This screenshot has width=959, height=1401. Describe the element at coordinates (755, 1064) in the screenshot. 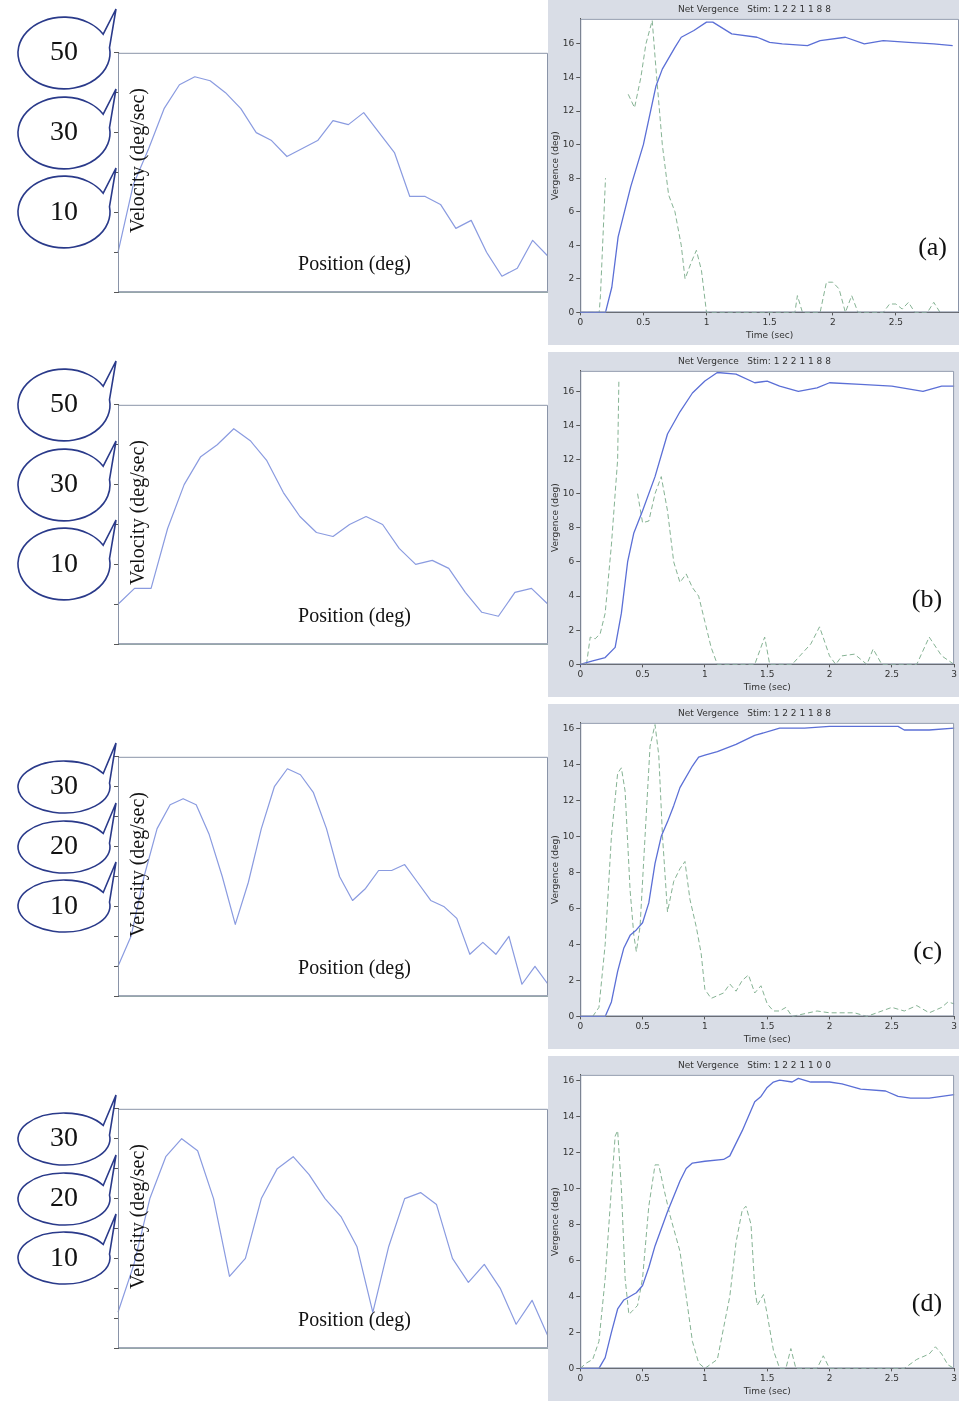

I see `chart-title: Net Vergence Stim: 1 2 2 1 1 0 0` at that location.